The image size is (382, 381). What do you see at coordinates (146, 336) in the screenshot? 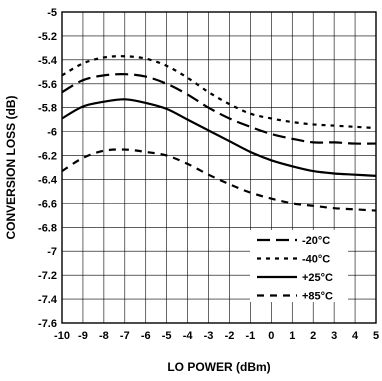
I see `x-tick-label: -6` at bounding box center [146, 336].